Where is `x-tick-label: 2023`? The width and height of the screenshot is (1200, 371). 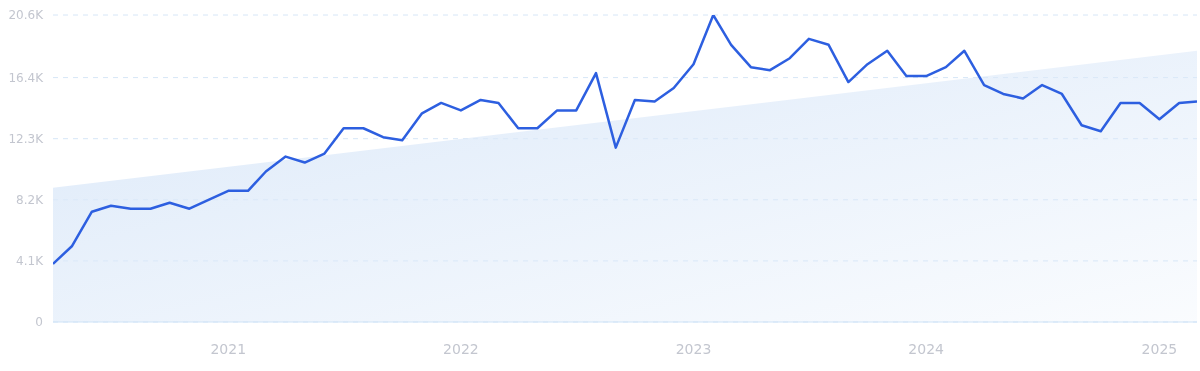 x-tick-label: 2023 is located at coordinates (693, 348).